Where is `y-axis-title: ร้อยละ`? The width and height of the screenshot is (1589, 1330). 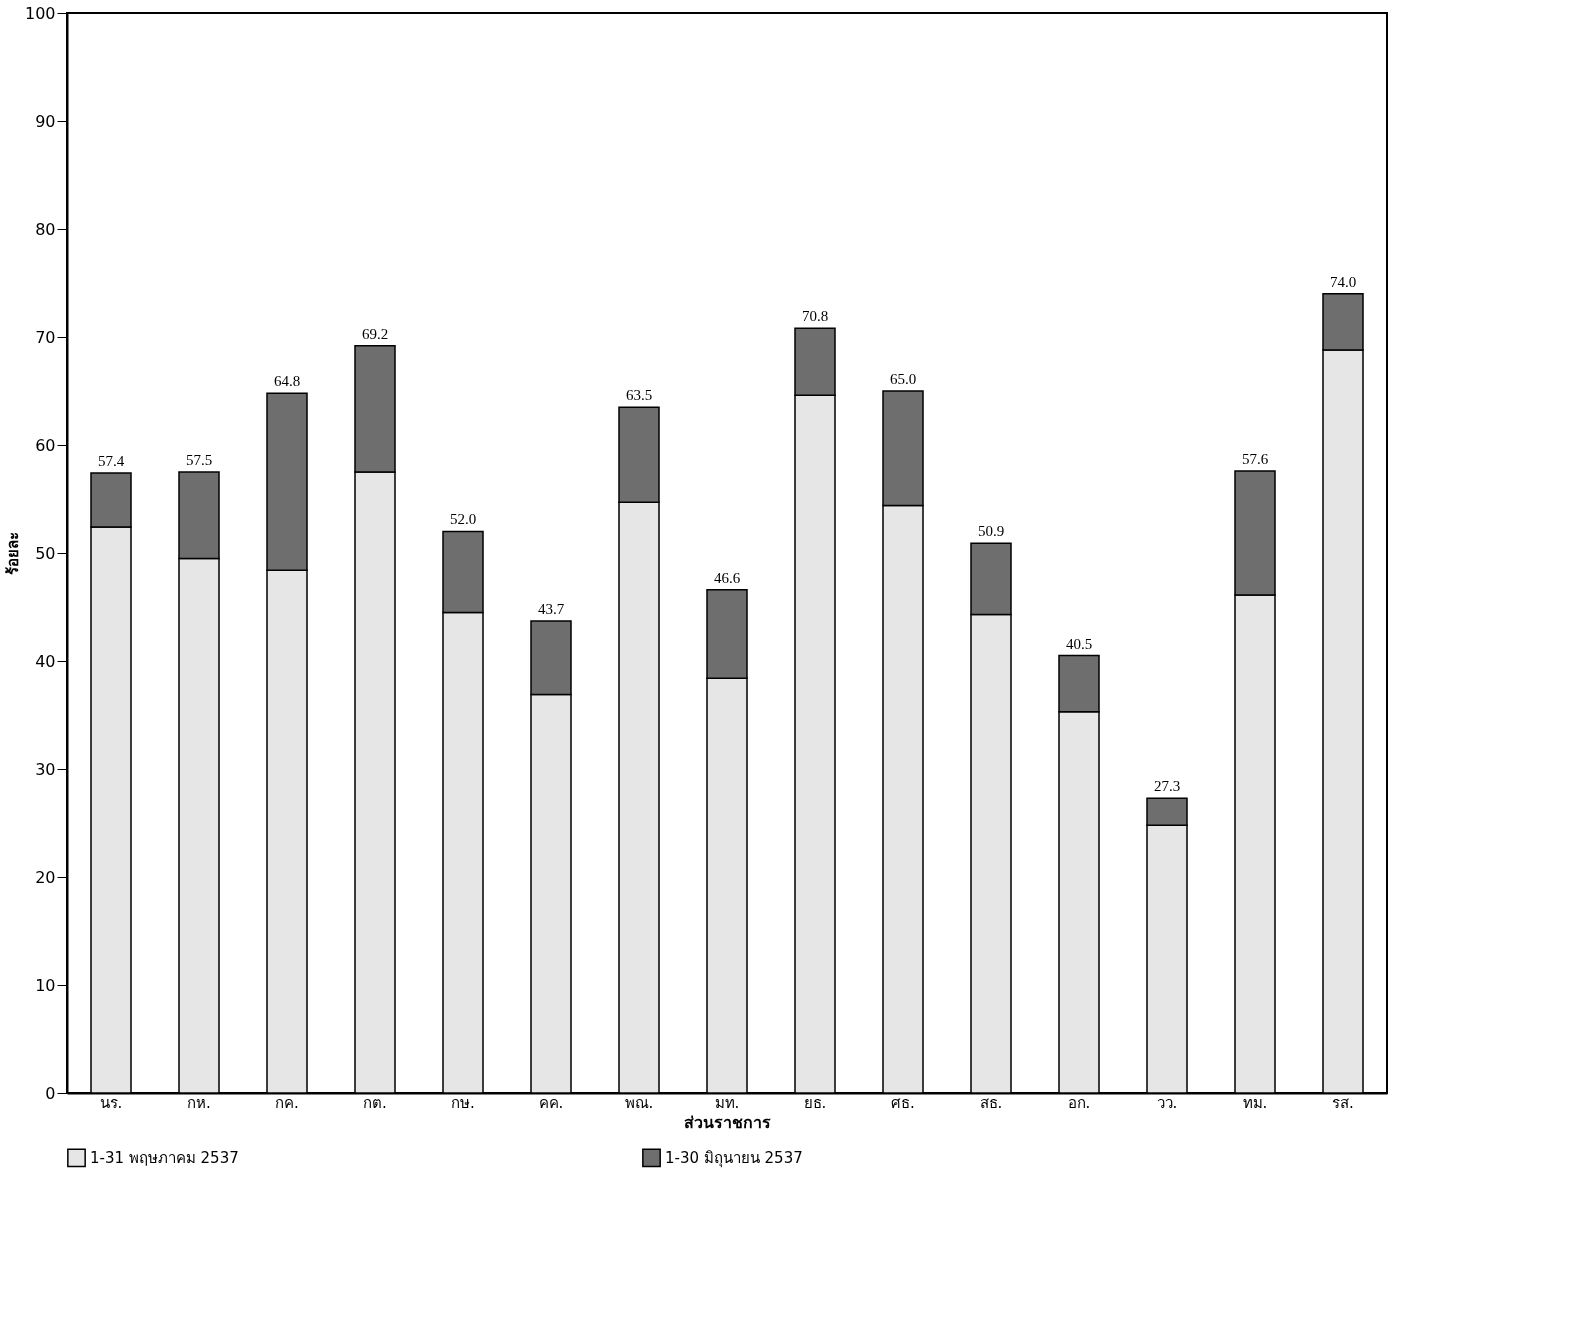 y-axis-title: ร้อยละ is located at coordinates (12, 553).